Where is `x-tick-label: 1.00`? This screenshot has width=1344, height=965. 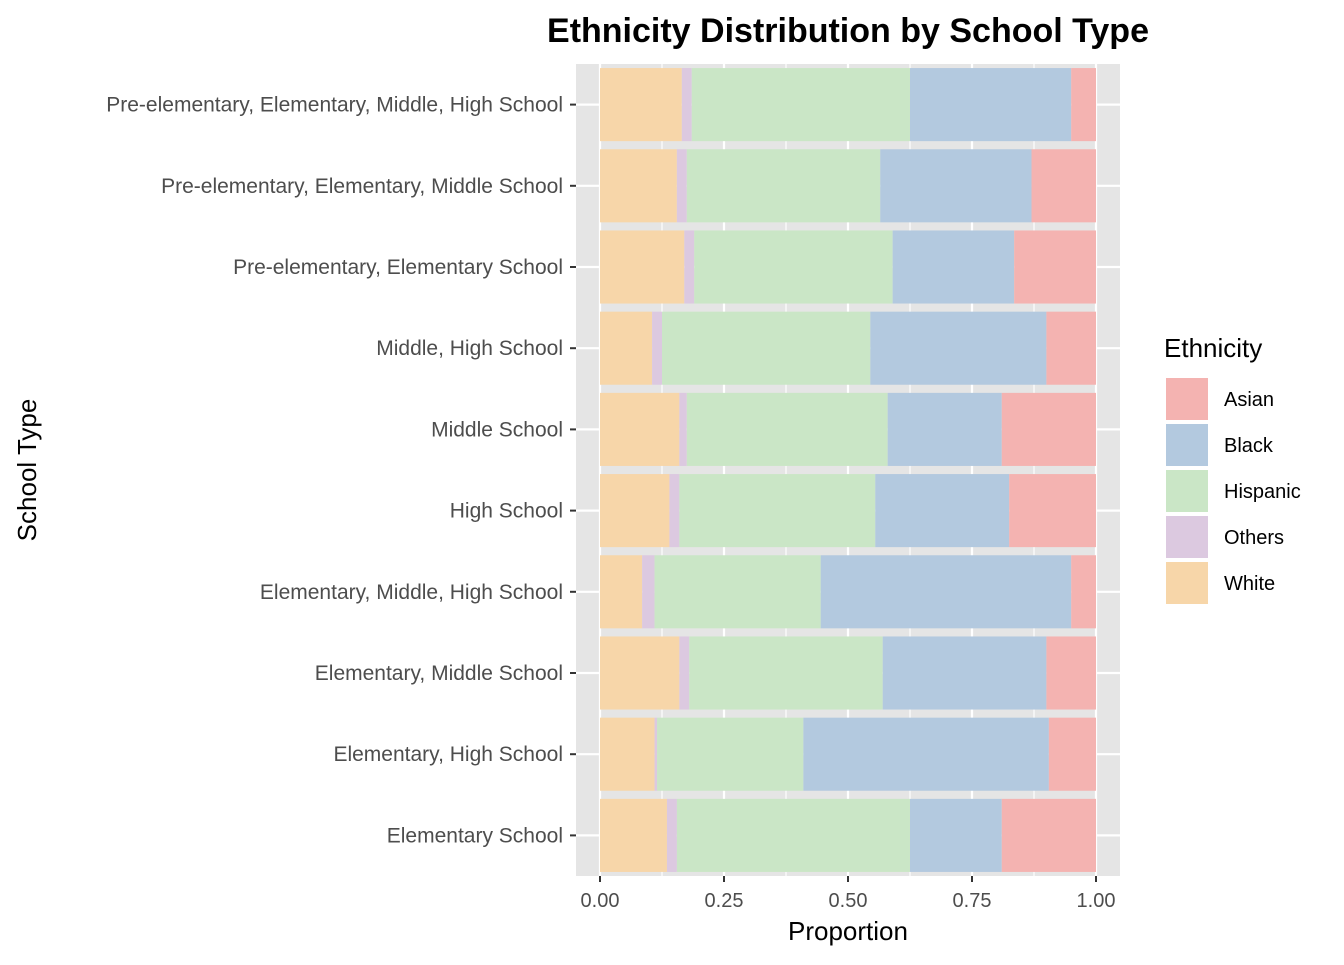 x-tick-label: 1.00 is located at coordinates (1096, 901).